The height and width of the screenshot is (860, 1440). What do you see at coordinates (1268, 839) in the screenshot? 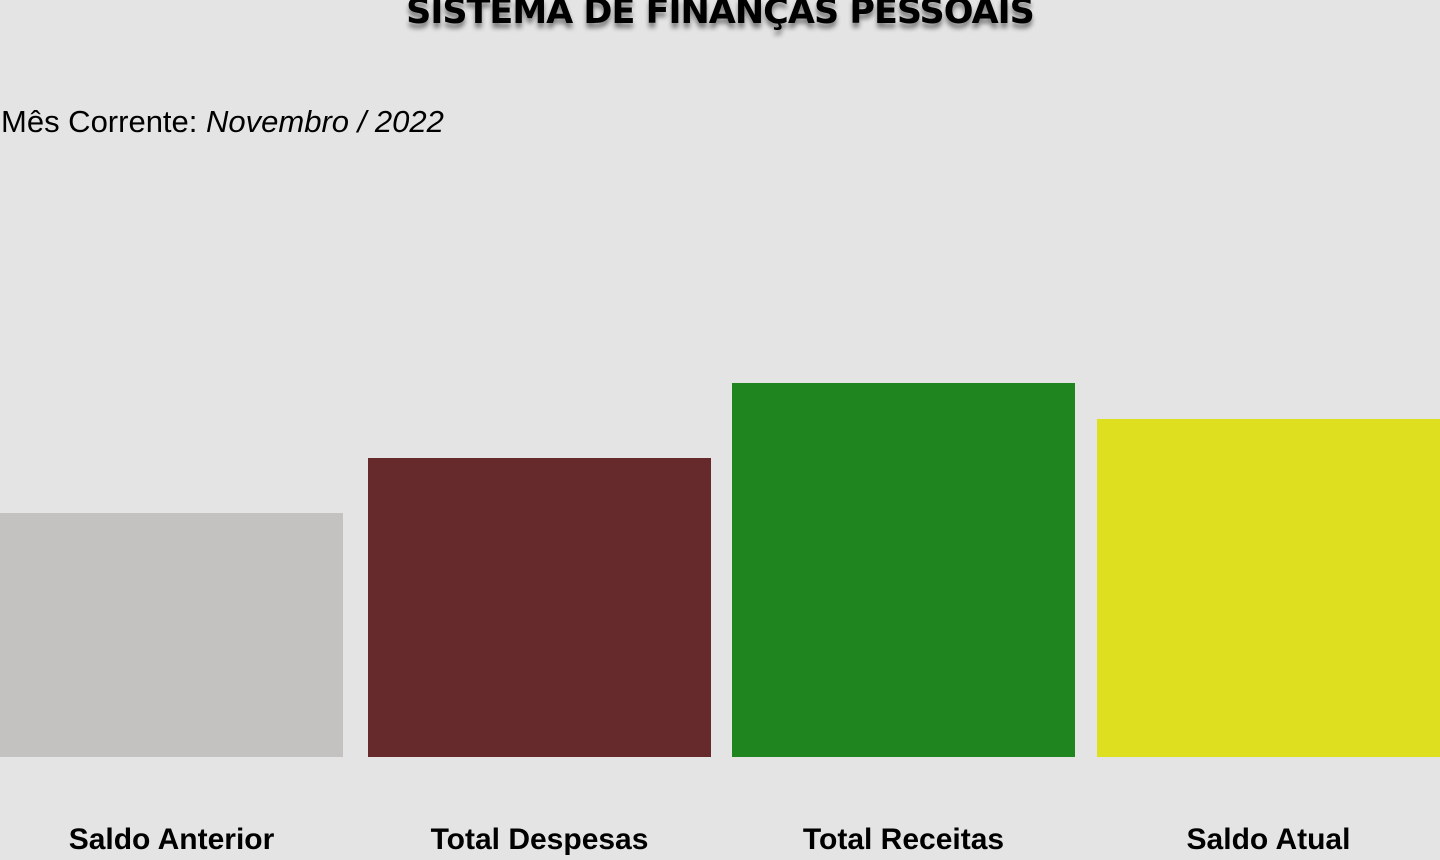
I see `saldo-atual-label: Saldo Atual` at bounding box center [1268, 839].